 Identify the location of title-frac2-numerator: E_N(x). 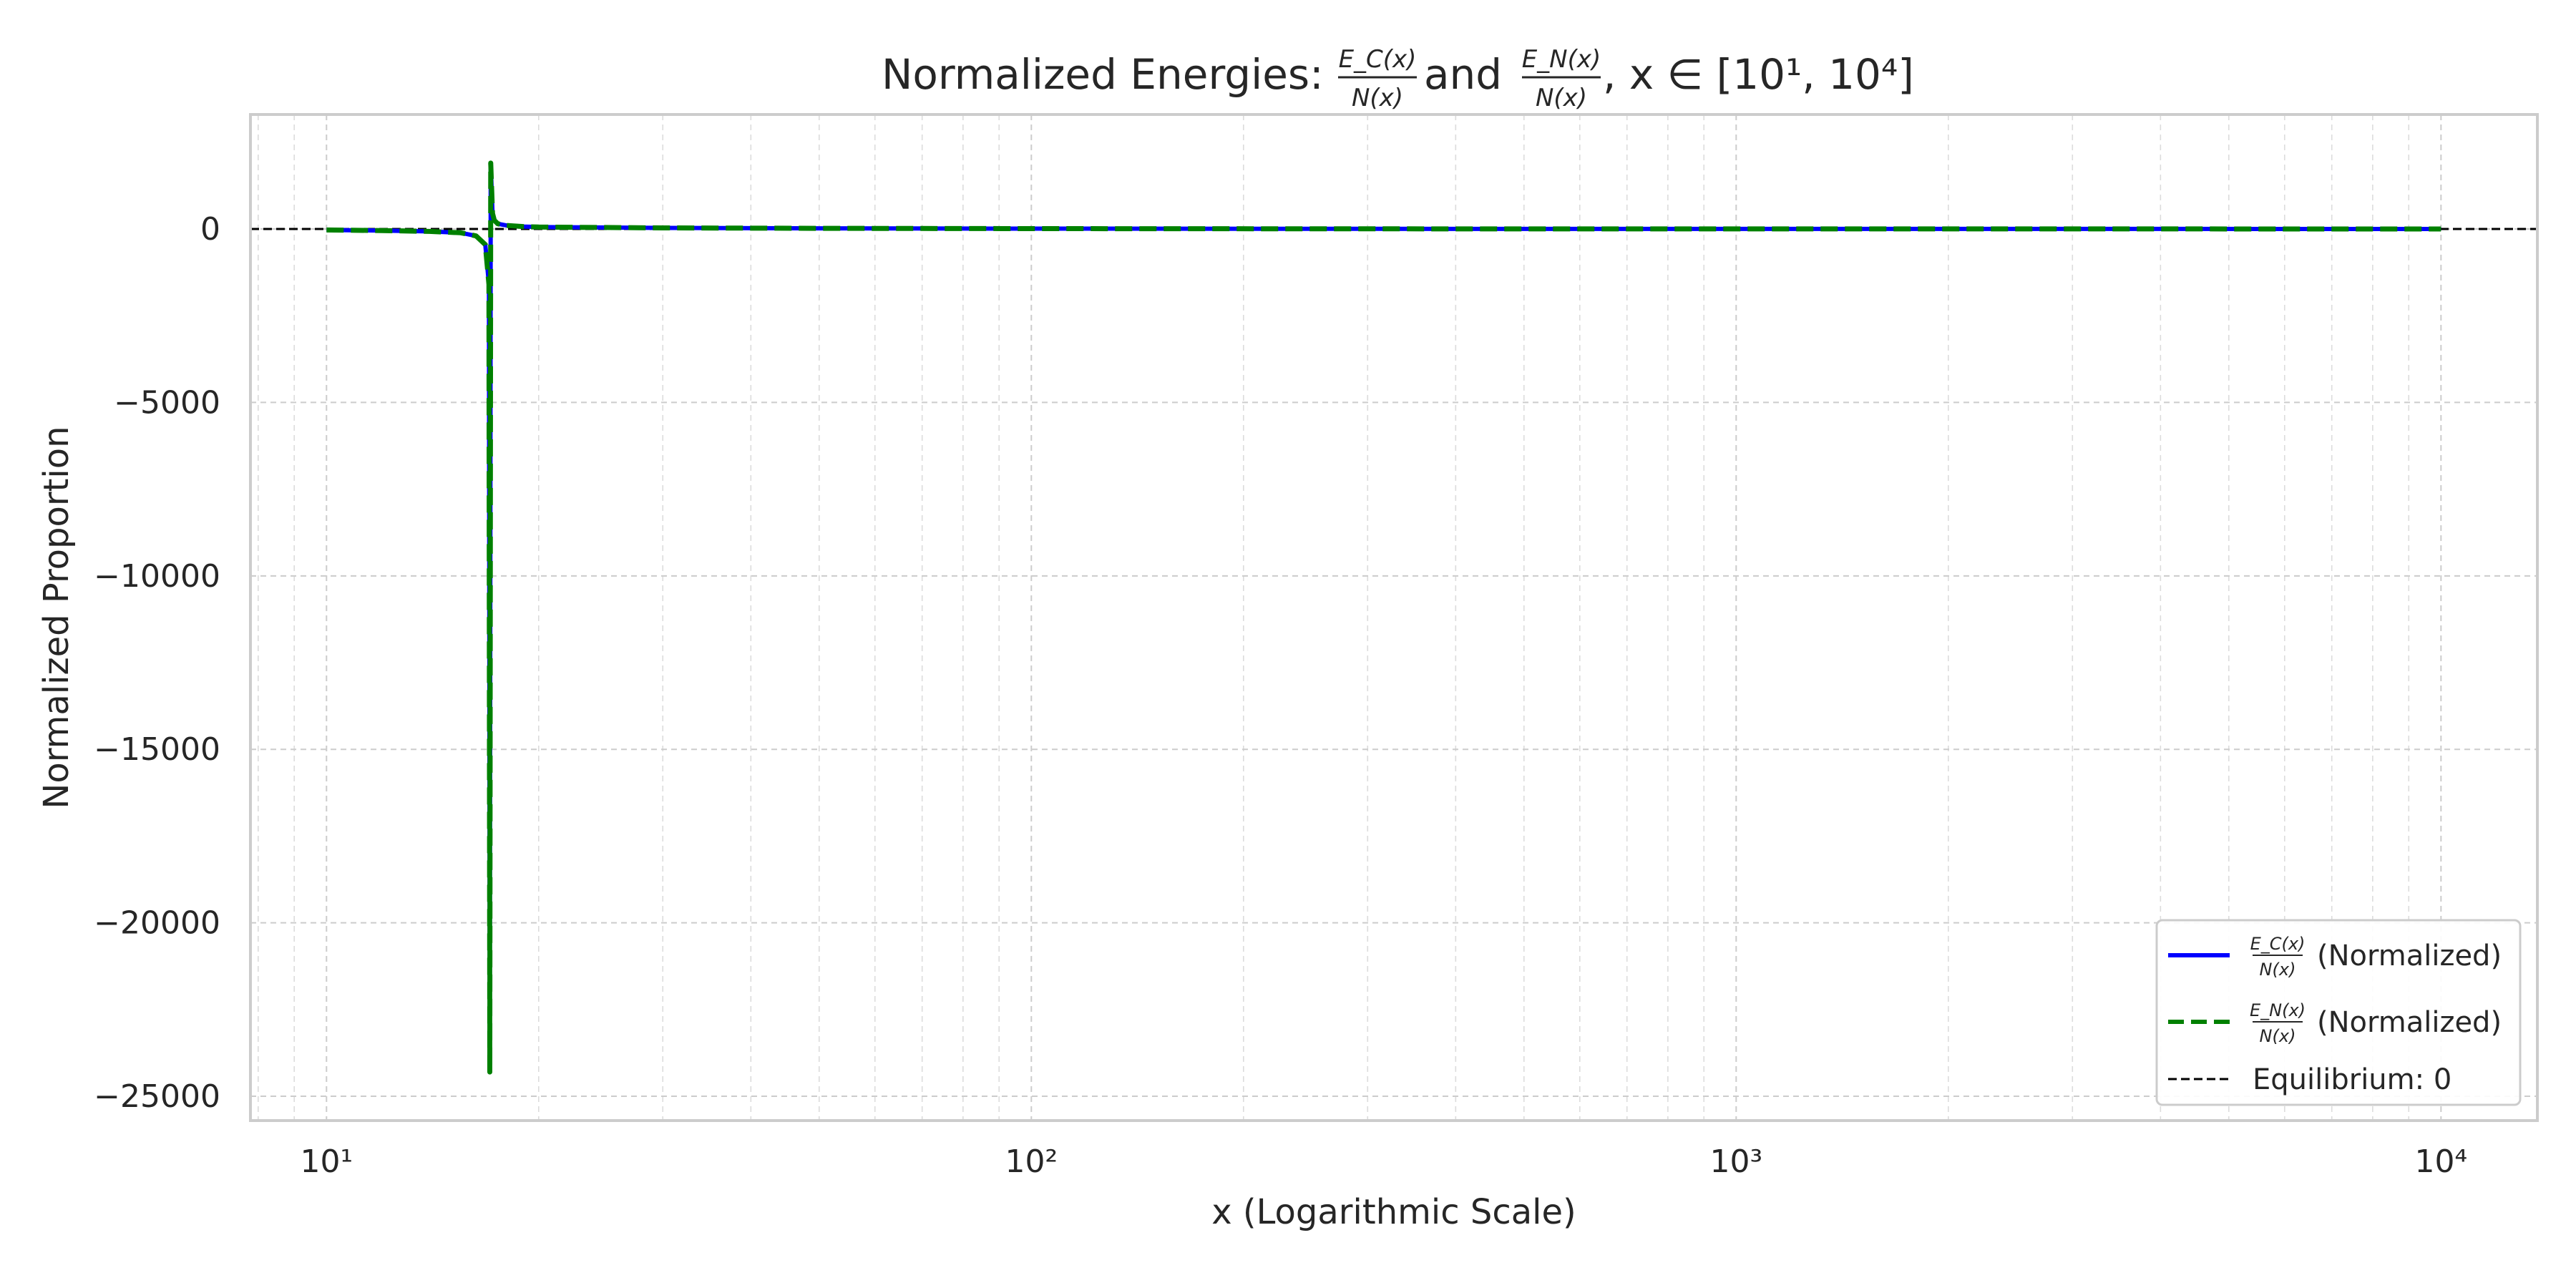
(1561, 59).